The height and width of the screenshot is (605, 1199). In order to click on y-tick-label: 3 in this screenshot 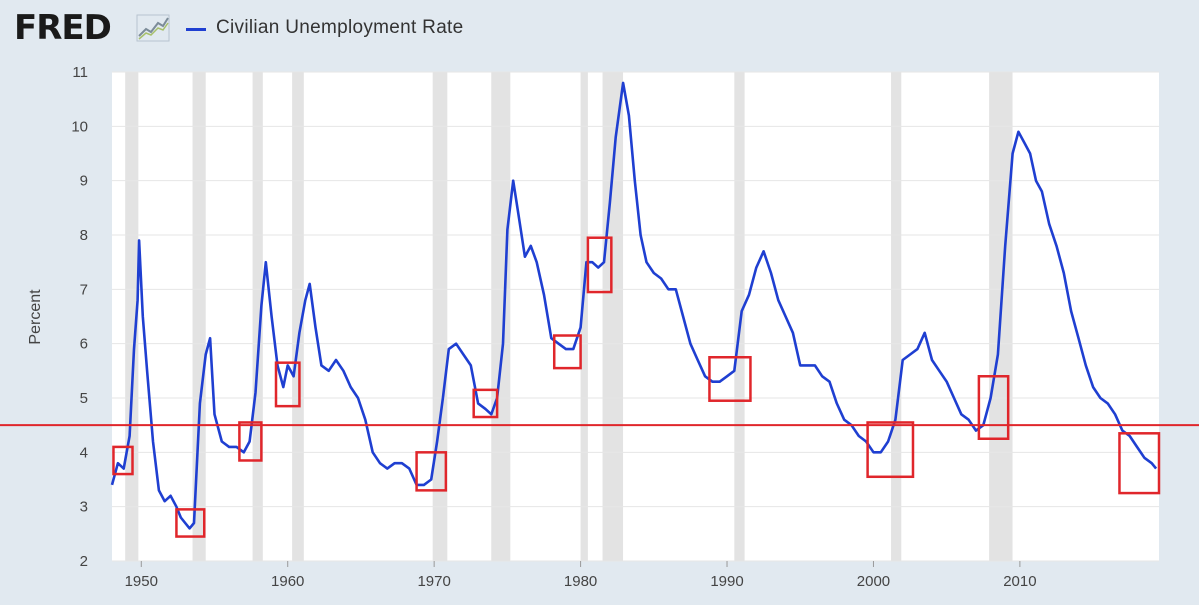, I will do `click(84, 507)`.